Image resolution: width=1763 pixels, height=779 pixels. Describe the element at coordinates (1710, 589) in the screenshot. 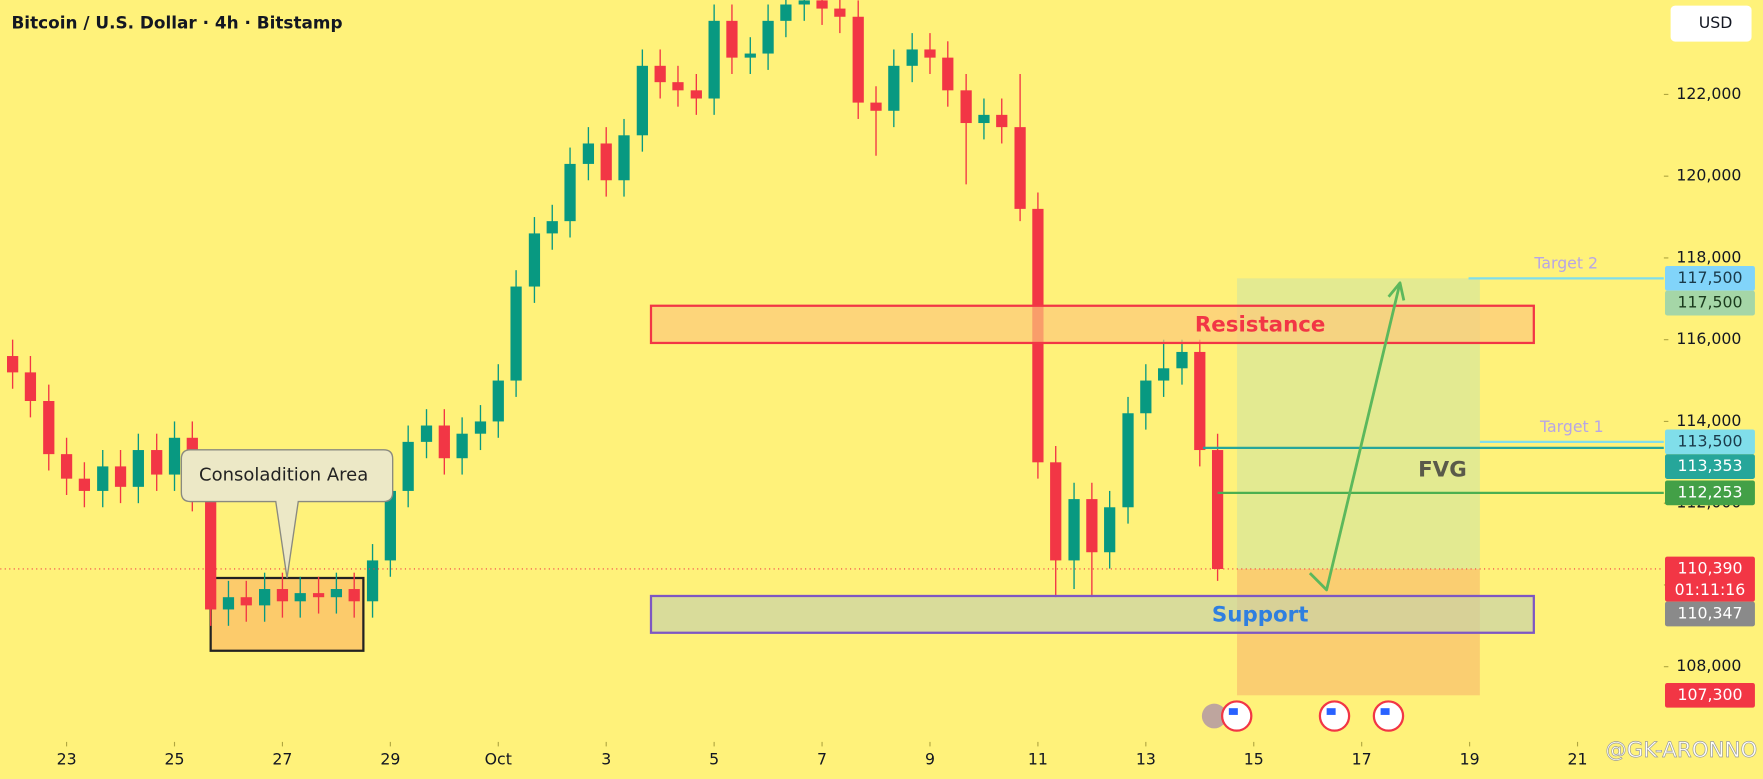

I see `countdown: 01:11:16` at that location.